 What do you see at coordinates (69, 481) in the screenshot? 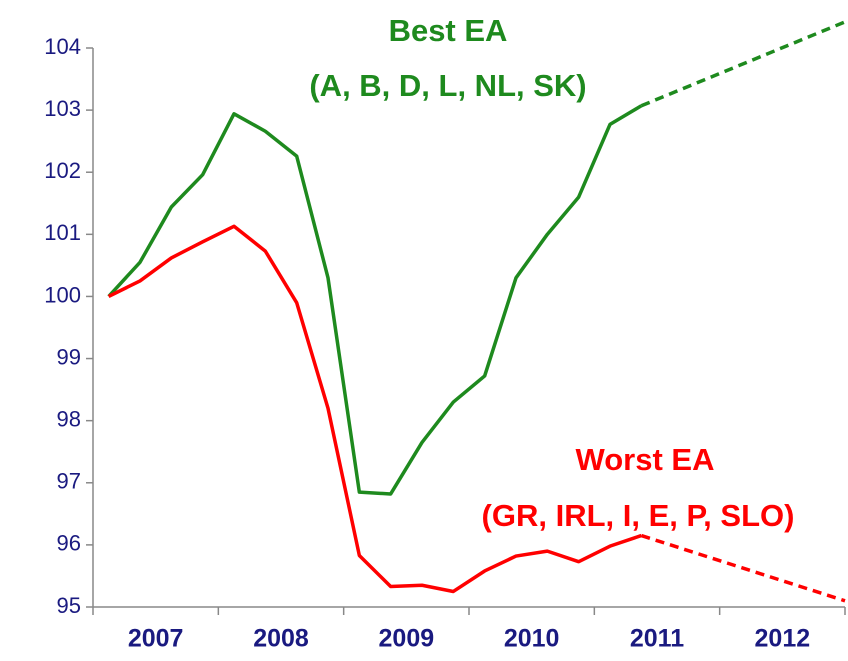
I see `y-tick-label: 97` at bounding box center [69, 481].